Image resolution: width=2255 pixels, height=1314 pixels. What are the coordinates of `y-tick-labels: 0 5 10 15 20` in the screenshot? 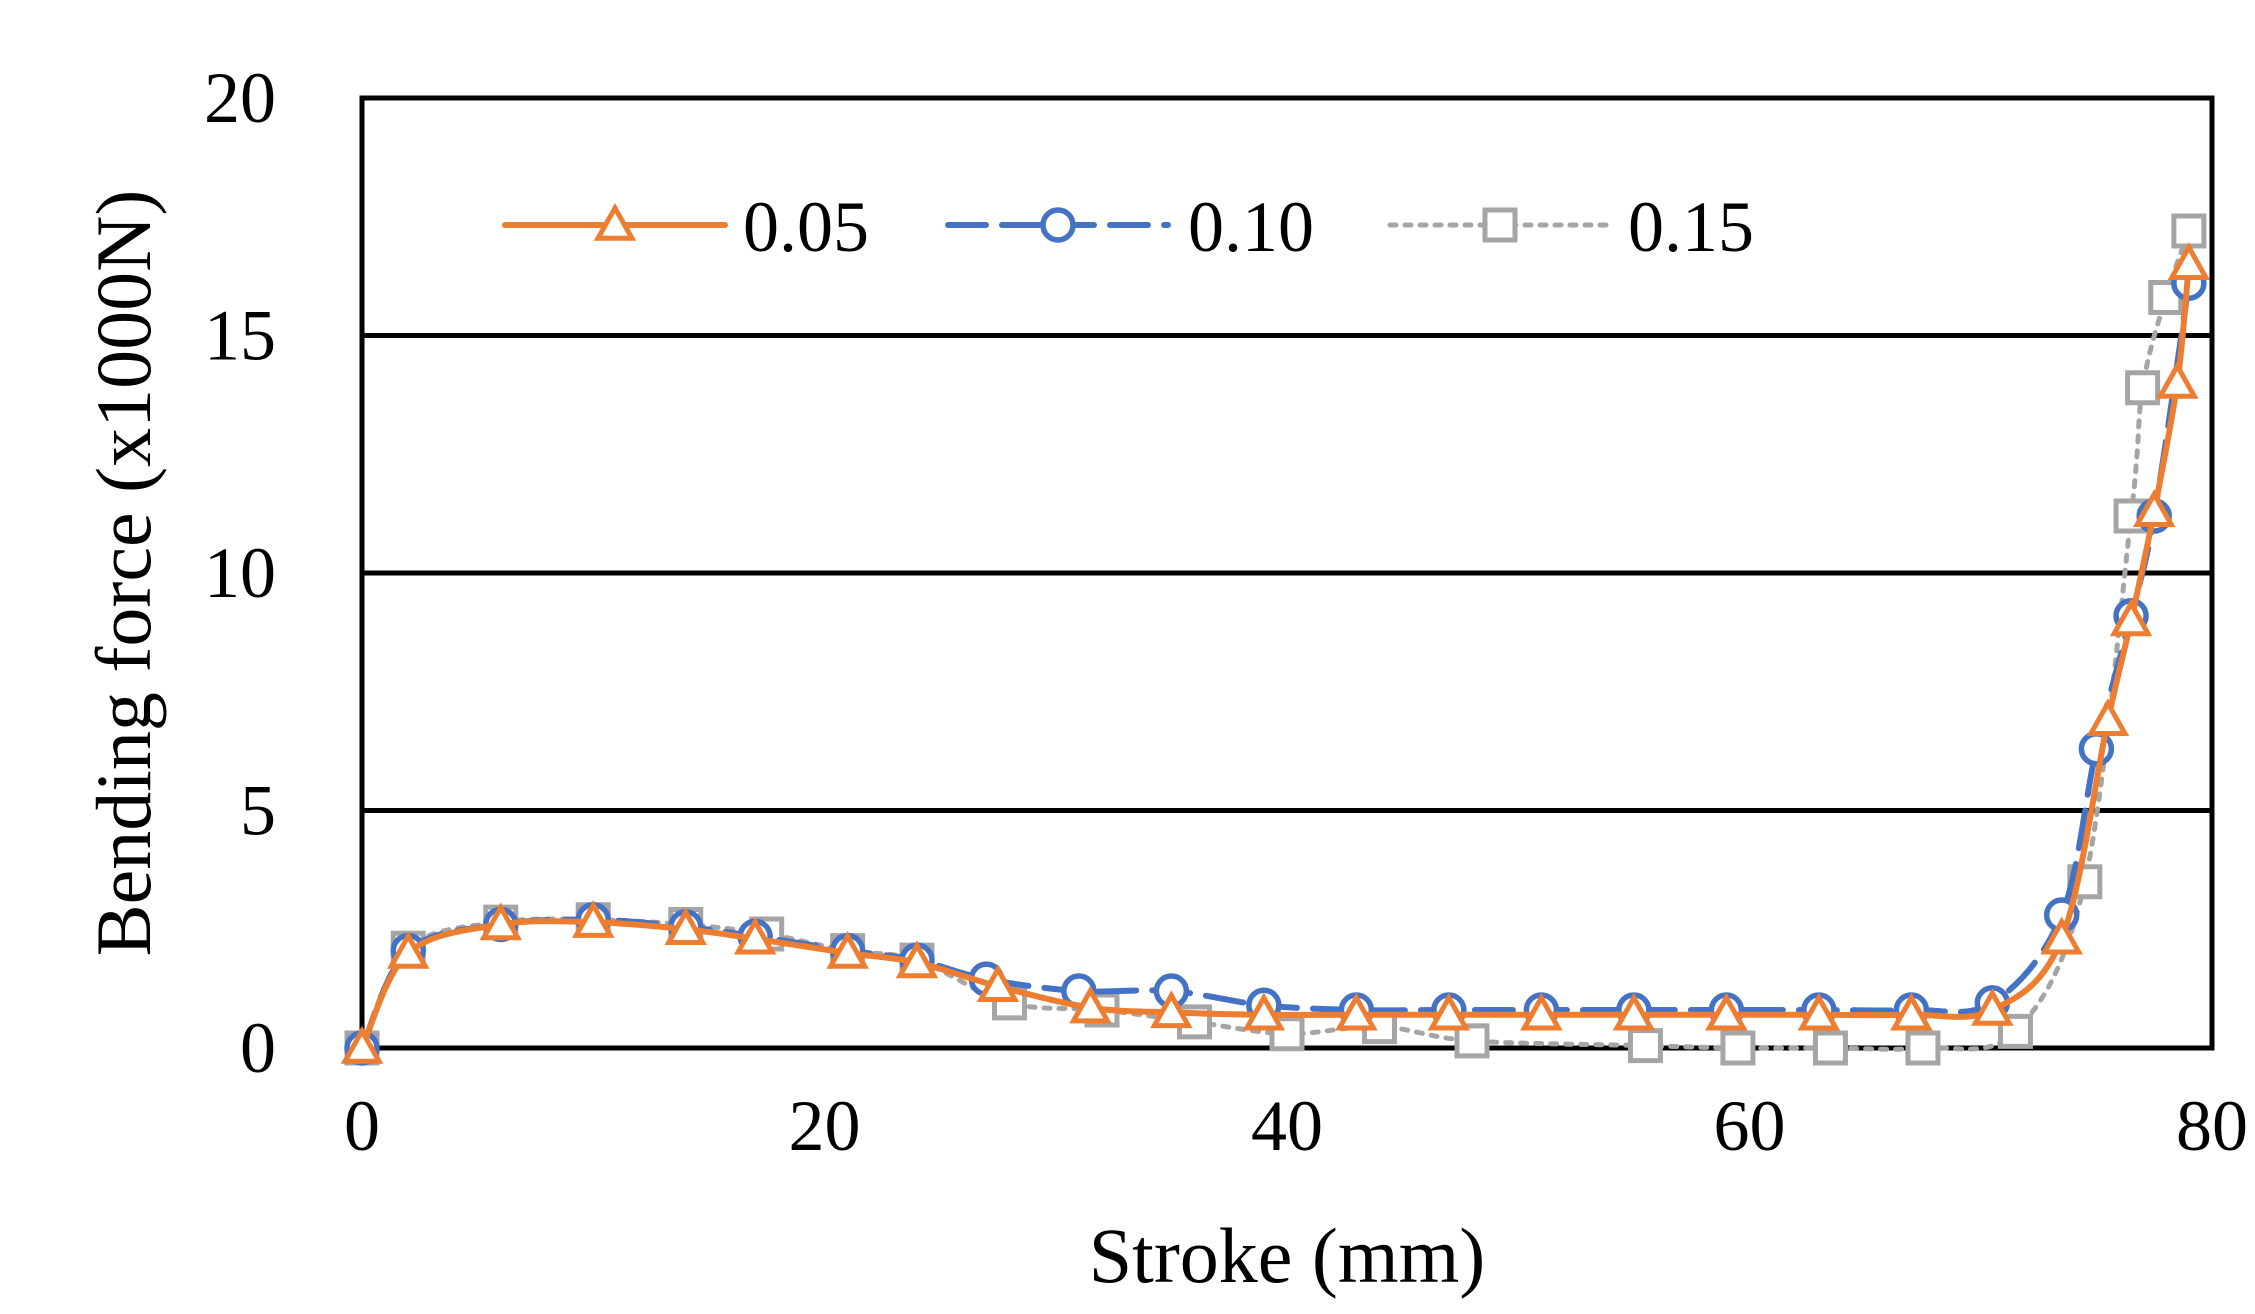 It's located at (240, 573).